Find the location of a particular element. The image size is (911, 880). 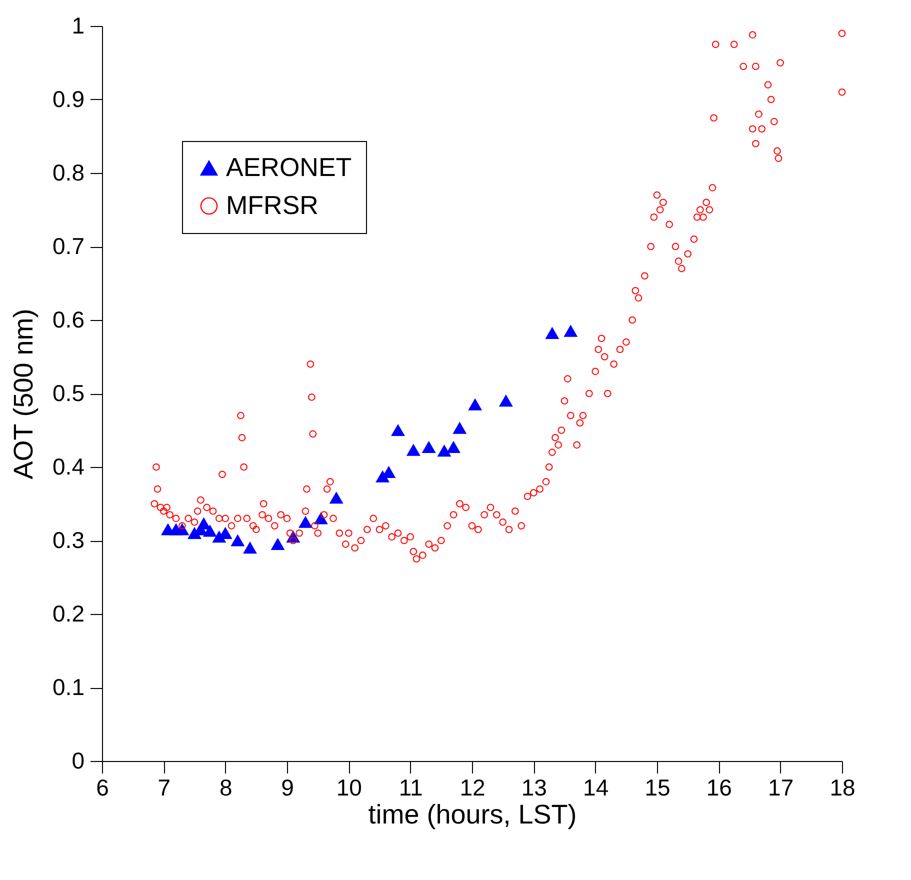

y-tick-label: 0.5 is located at coordinates (68, 393).